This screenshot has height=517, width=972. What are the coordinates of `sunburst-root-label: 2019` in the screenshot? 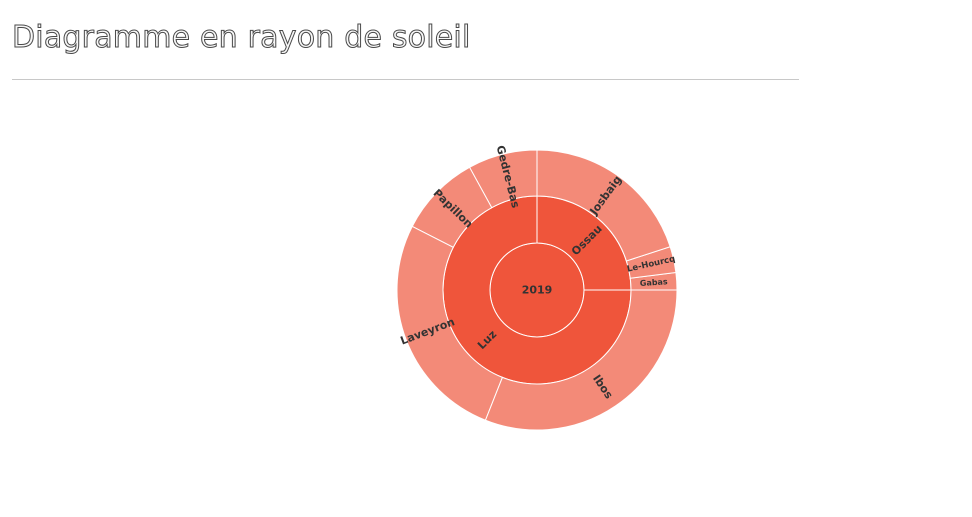 It's located at (537, 290).